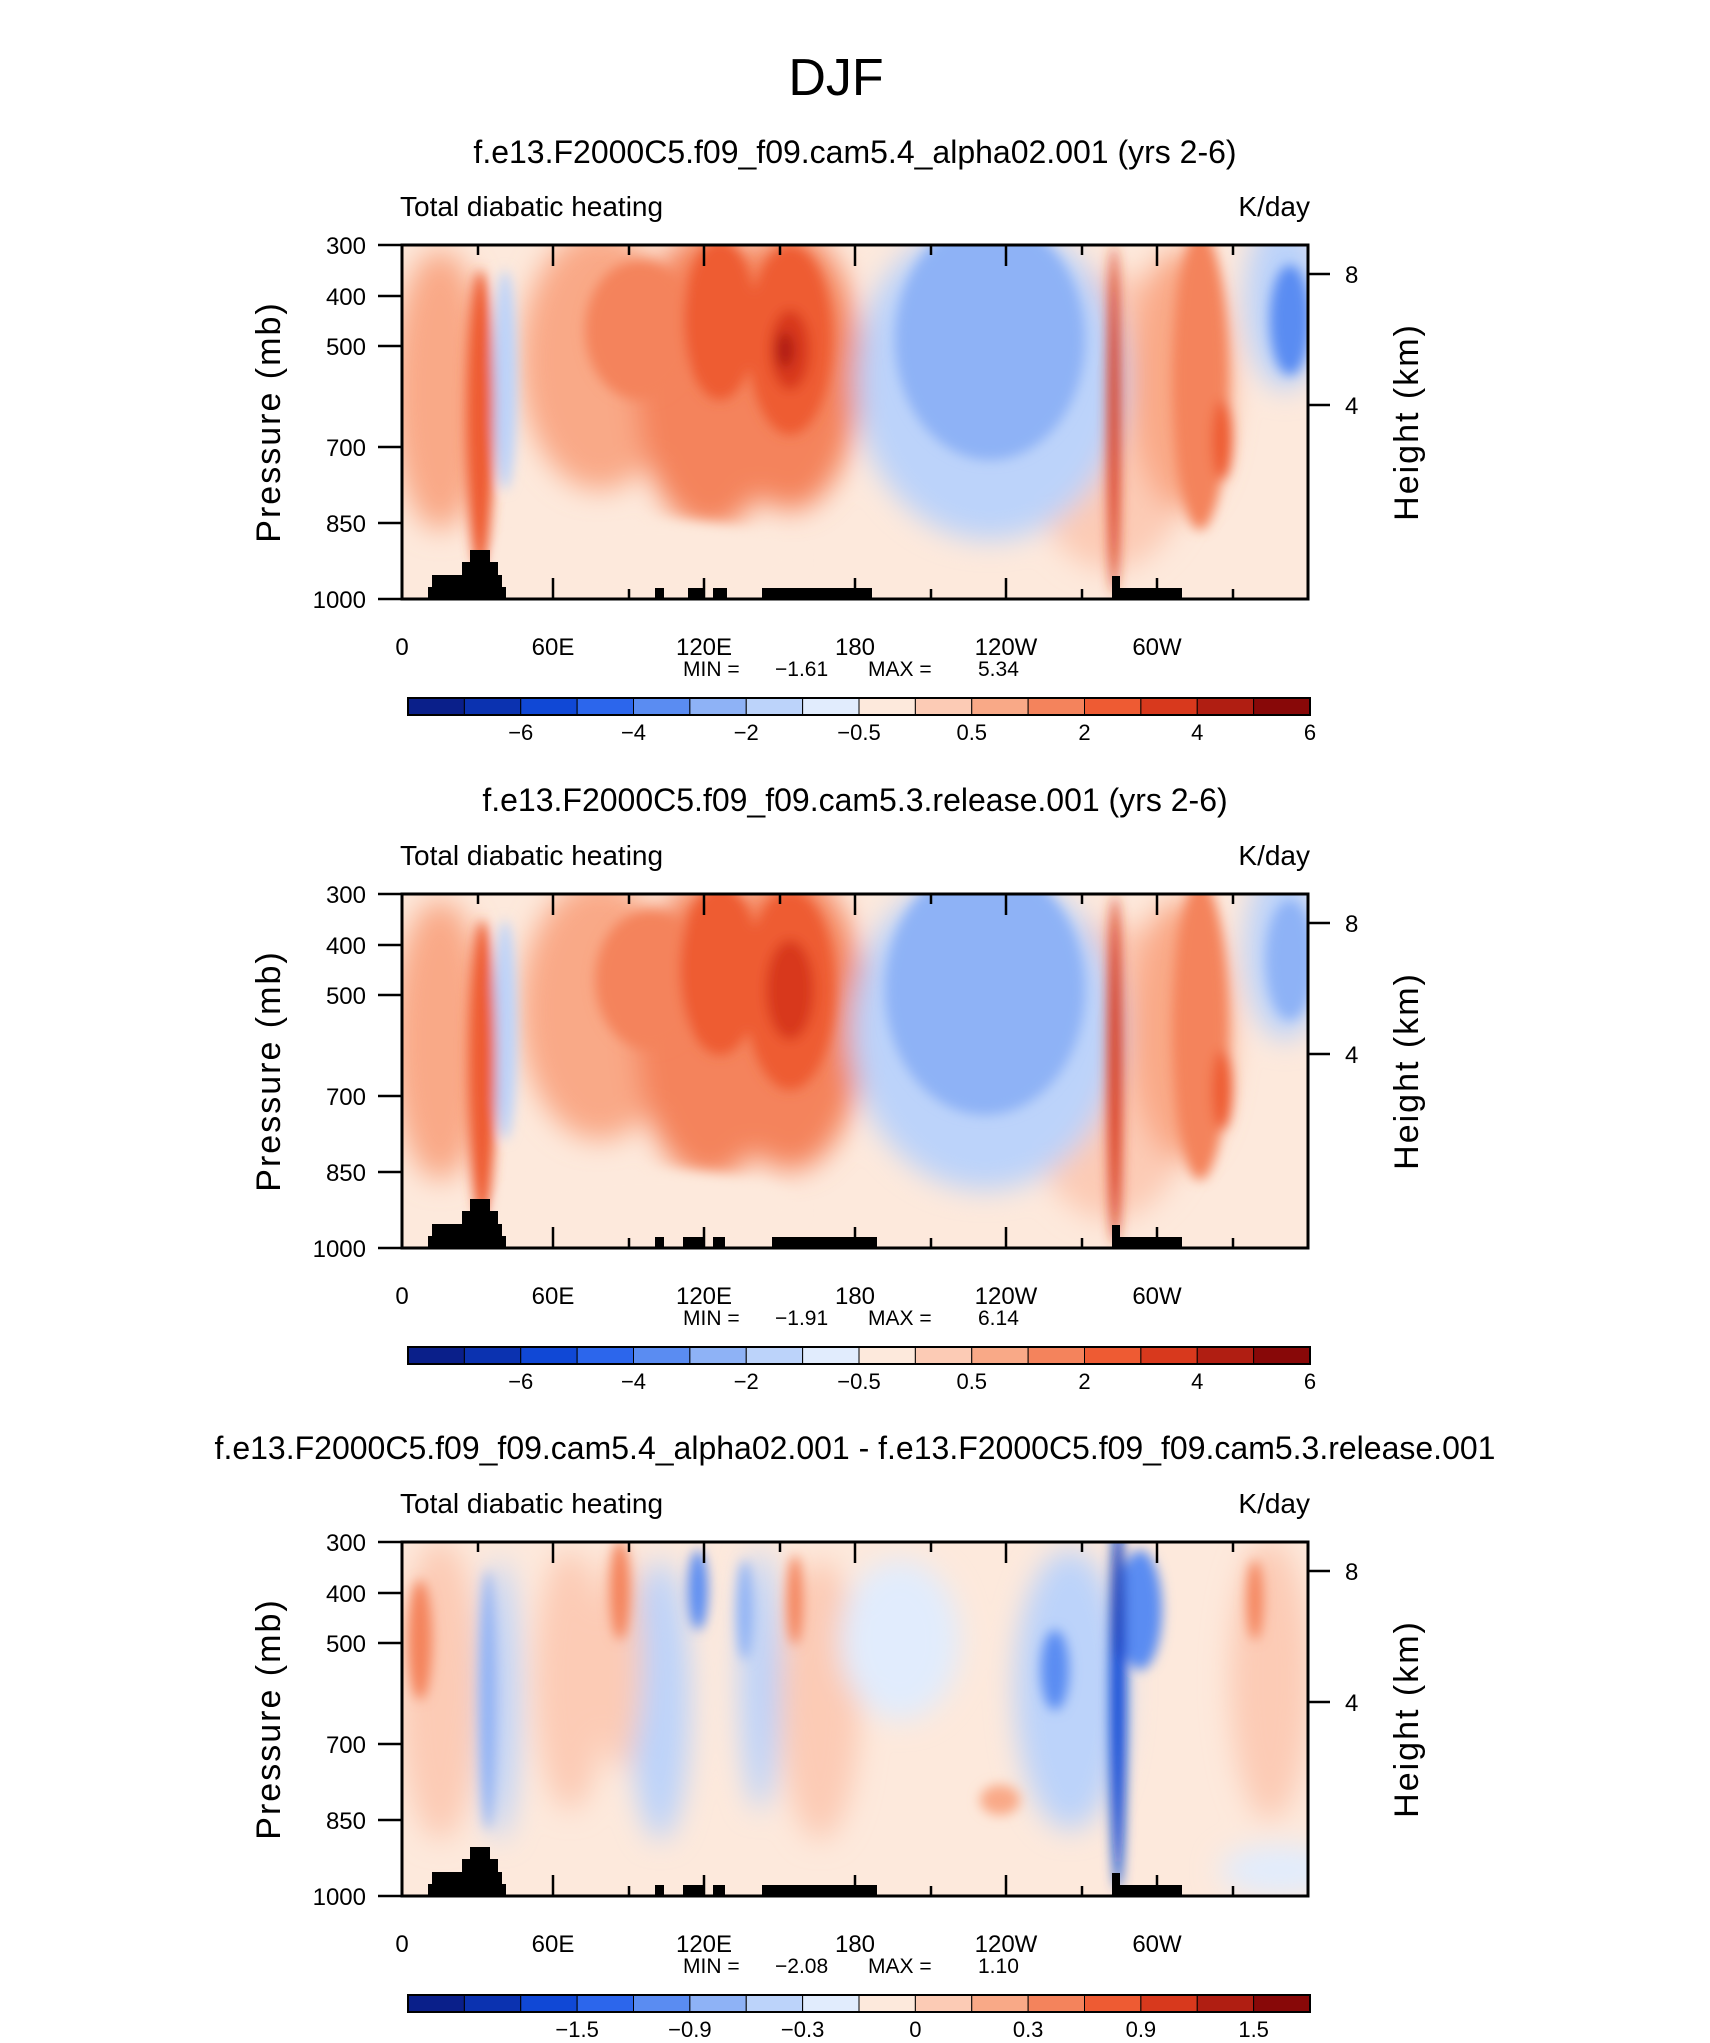 The image size is (1710, 2043). I want to click on y-tick-label: 500, so click(346, 996).